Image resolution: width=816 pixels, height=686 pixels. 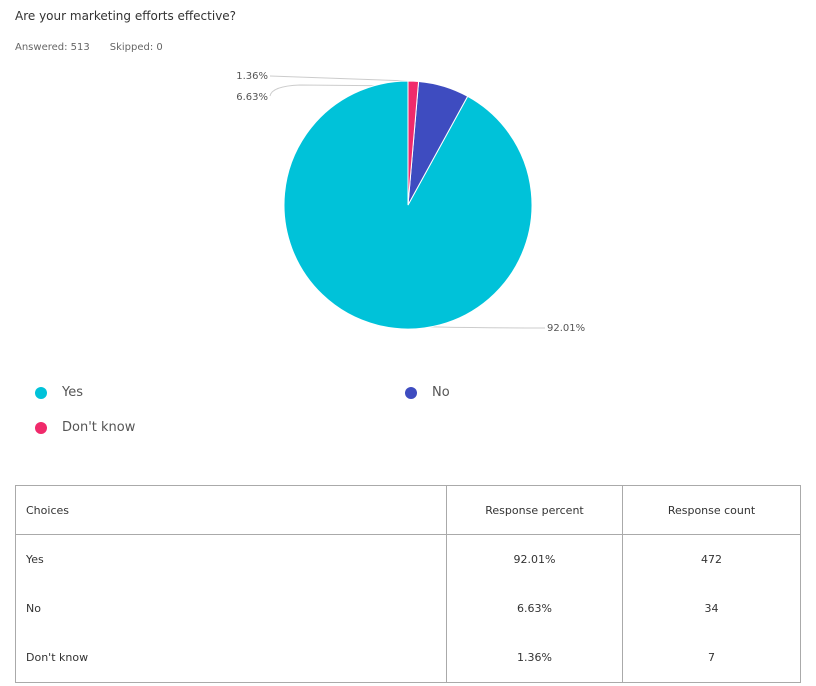 What do you see at coordinates (408, 658) in the screenshot?
I see `table-row: Don't know 1.36% 7` at bounding box center [408, 658].